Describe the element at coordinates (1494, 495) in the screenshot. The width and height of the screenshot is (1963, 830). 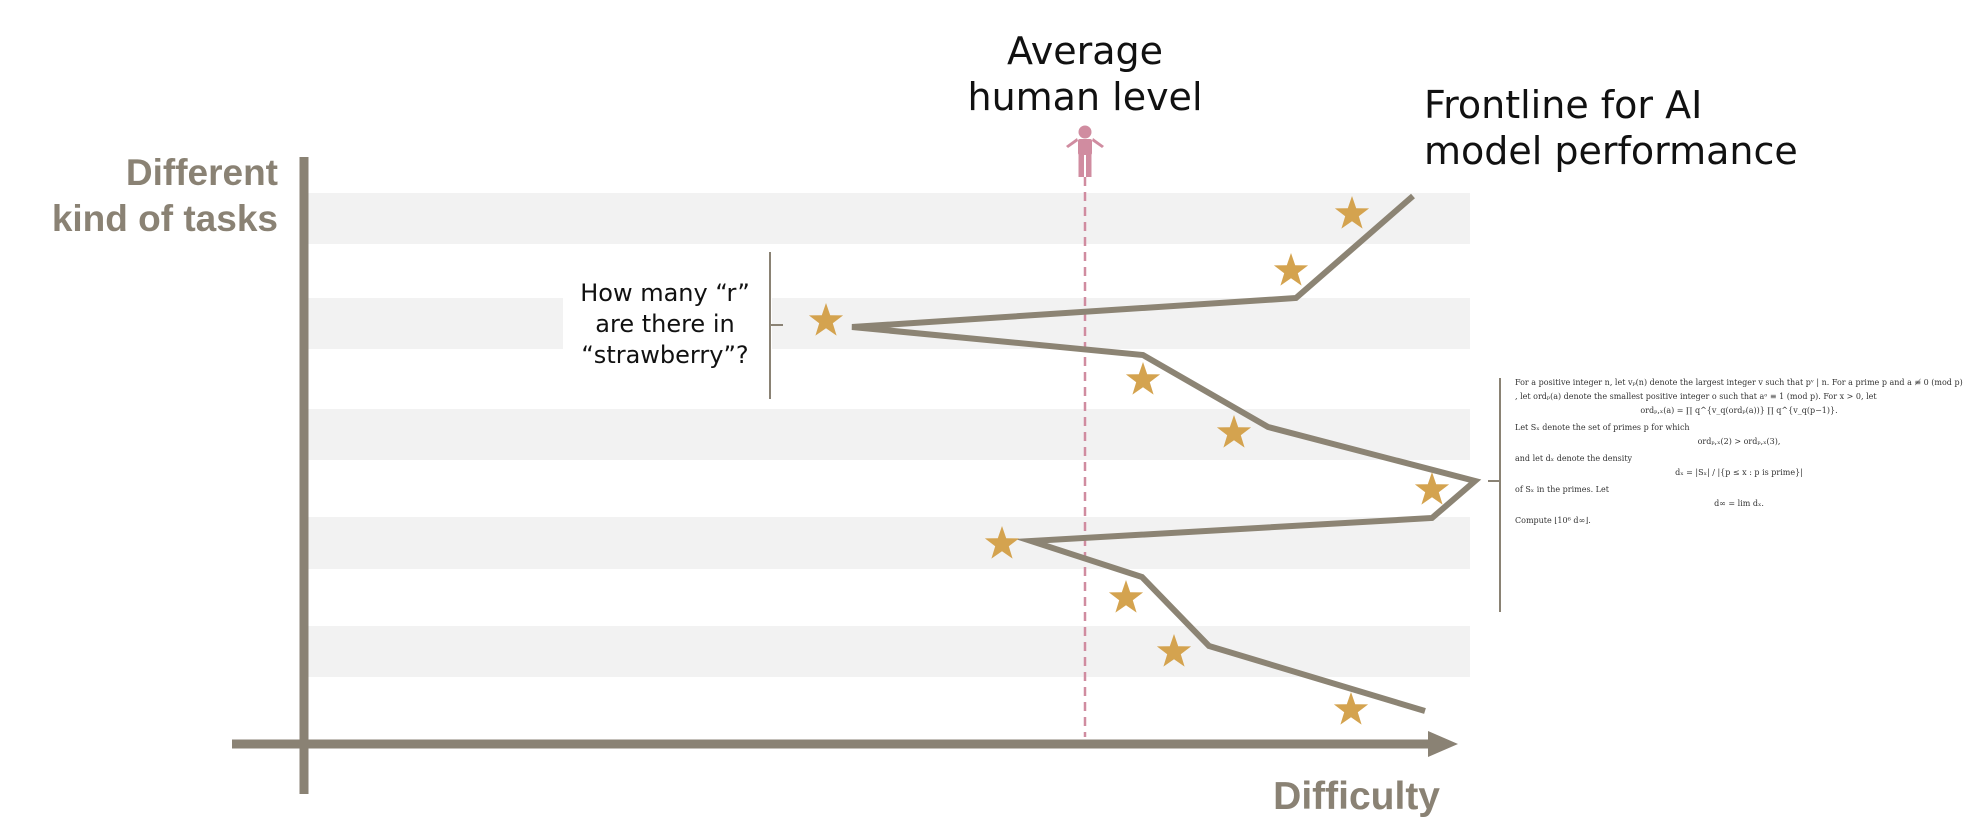
I see `callout-bracket-right` at that location.